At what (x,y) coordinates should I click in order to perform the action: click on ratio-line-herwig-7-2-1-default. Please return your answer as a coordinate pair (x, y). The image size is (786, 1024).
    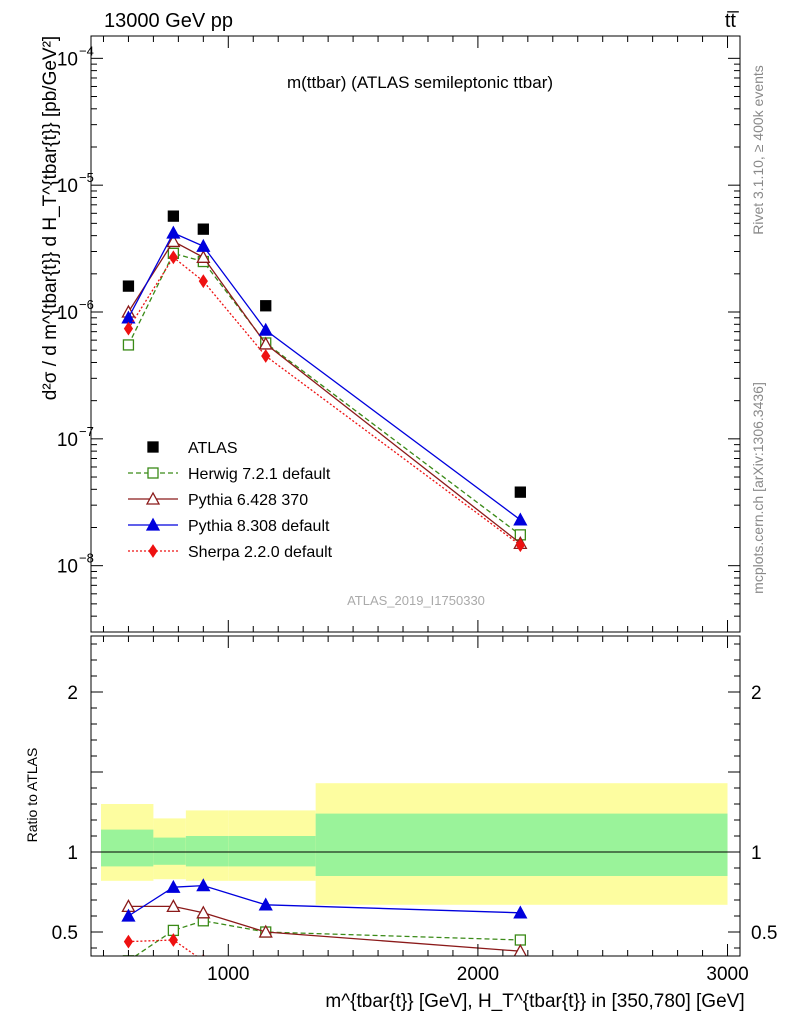
    Looking at the image, I should click on (327, 938).